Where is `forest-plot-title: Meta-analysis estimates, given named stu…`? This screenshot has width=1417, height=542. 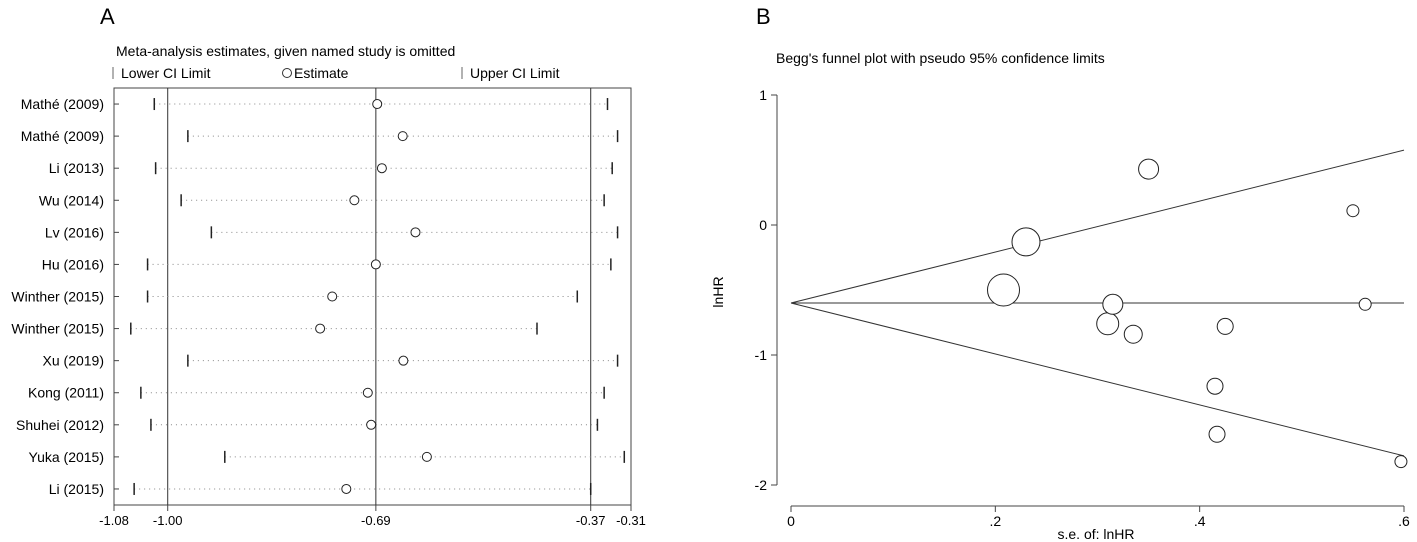
forest-plot-title: Meta-analysis estimates, given named stu… is located at coordinates (285, 51).